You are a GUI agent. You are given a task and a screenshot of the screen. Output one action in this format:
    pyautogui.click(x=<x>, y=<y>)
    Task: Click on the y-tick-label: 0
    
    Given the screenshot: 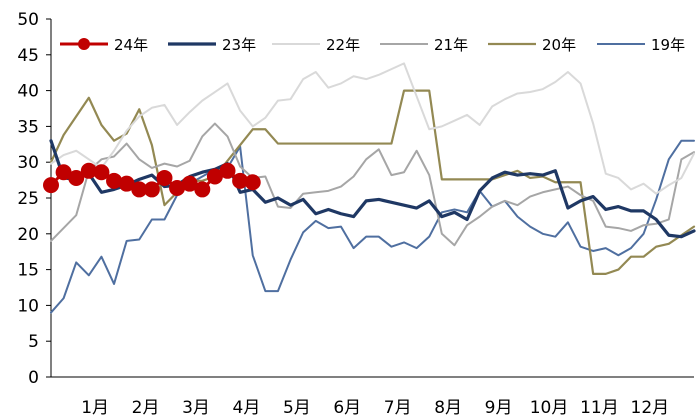 What is the action you would take?
    pyautogui.click(x=33, y=378)
    